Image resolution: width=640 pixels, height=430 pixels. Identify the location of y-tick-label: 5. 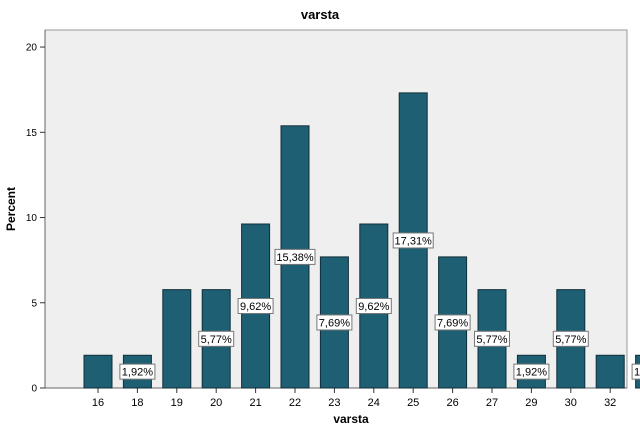
(34, 303).